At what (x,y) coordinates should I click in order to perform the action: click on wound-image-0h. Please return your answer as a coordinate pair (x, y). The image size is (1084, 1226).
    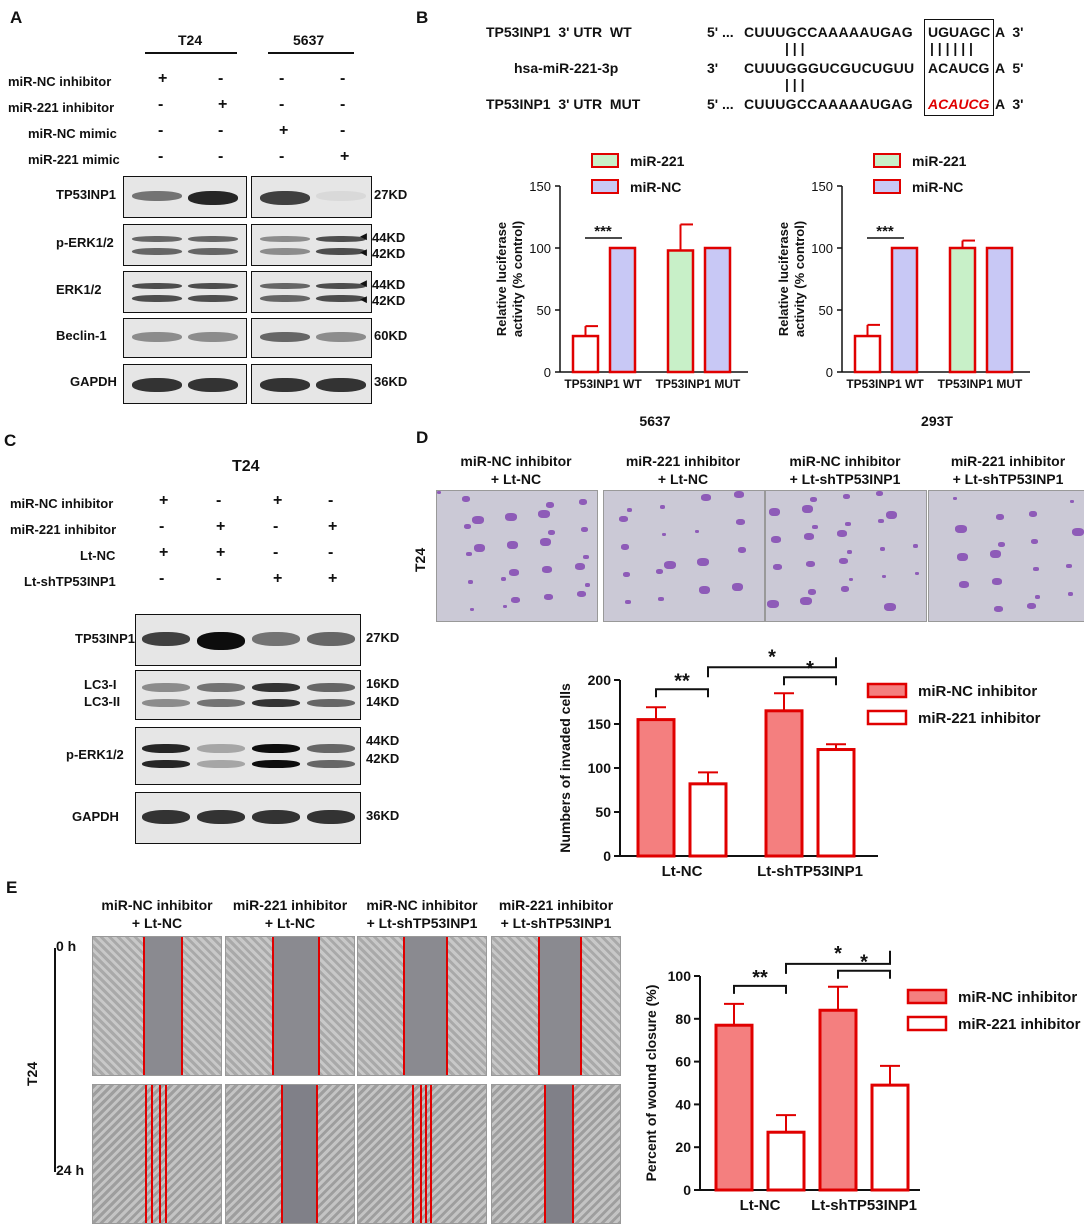
    Looking at the image, I should click on (422, 1006).